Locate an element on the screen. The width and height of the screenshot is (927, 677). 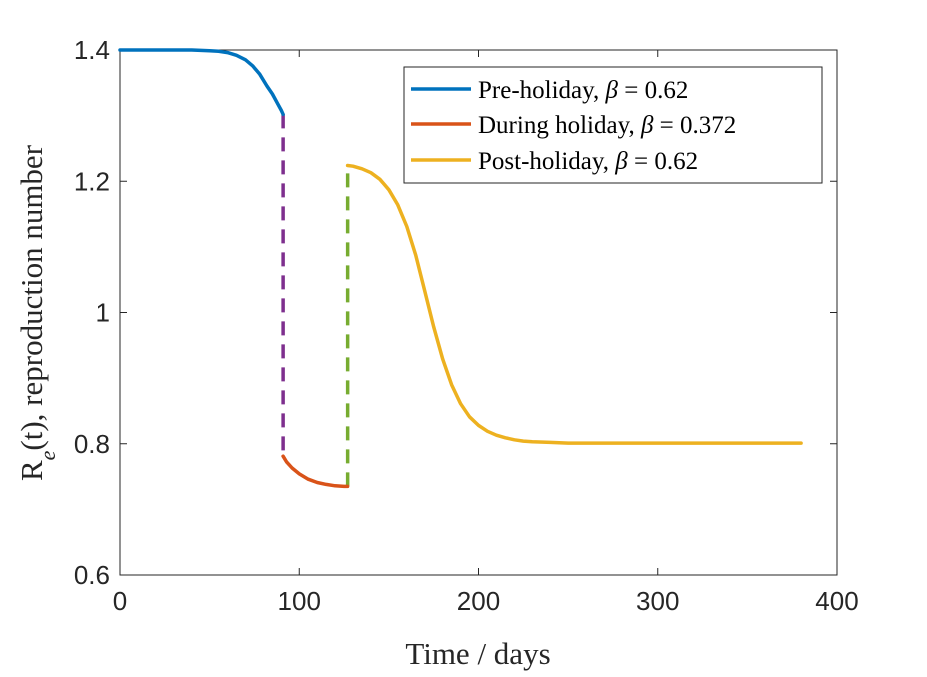
y-tick-labels: 0.6 0.8 1 1.2 1.4 is located at coordinates (92, 312).